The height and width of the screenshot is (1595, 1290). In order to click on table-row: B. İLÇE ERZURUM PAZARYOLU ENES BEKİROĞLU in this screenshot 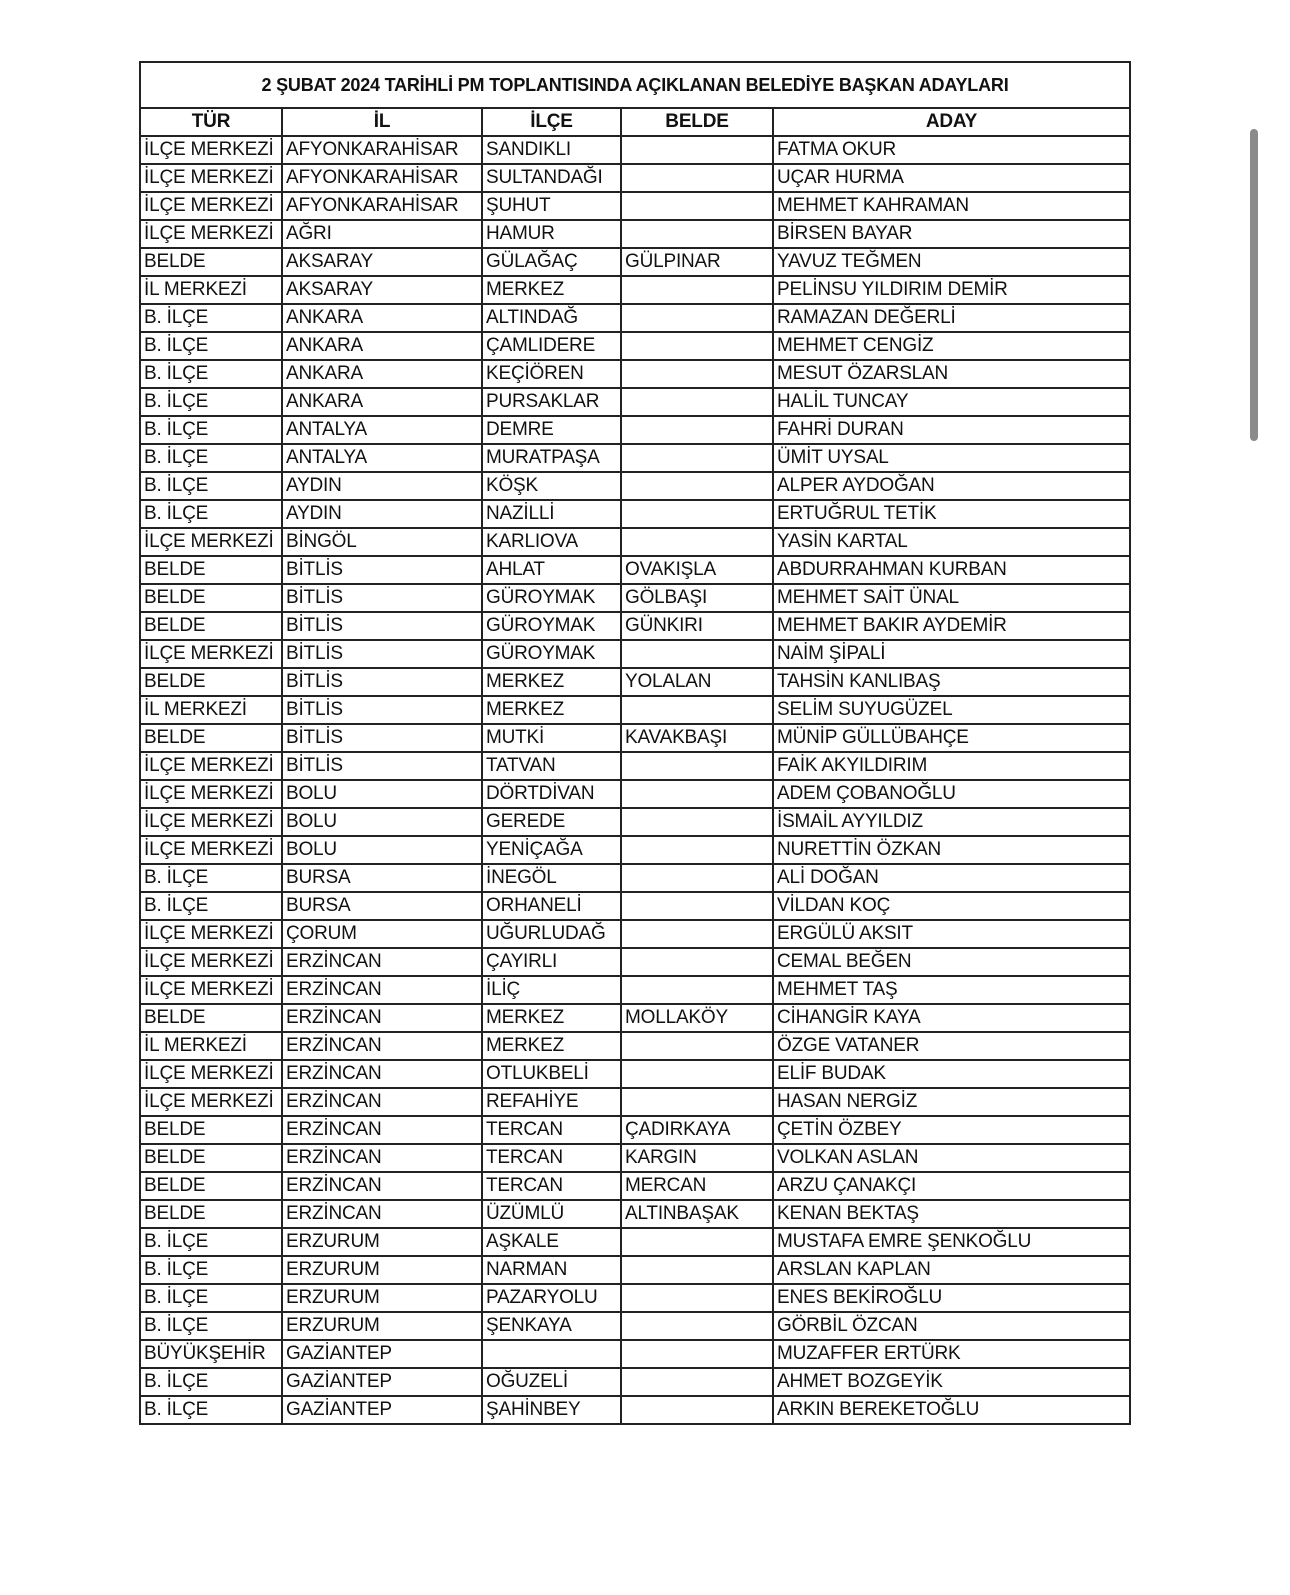, I will do `click(635, 1298)`.